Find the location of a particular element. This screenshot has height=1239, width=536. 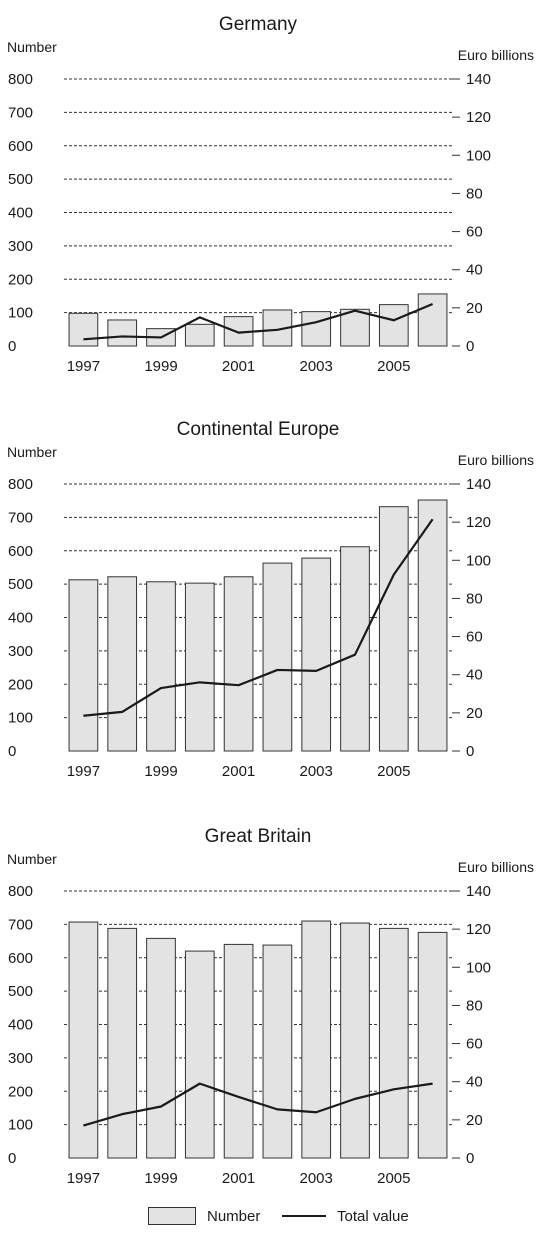

legend-item-number: Number is located at coordinates (204, 1216).